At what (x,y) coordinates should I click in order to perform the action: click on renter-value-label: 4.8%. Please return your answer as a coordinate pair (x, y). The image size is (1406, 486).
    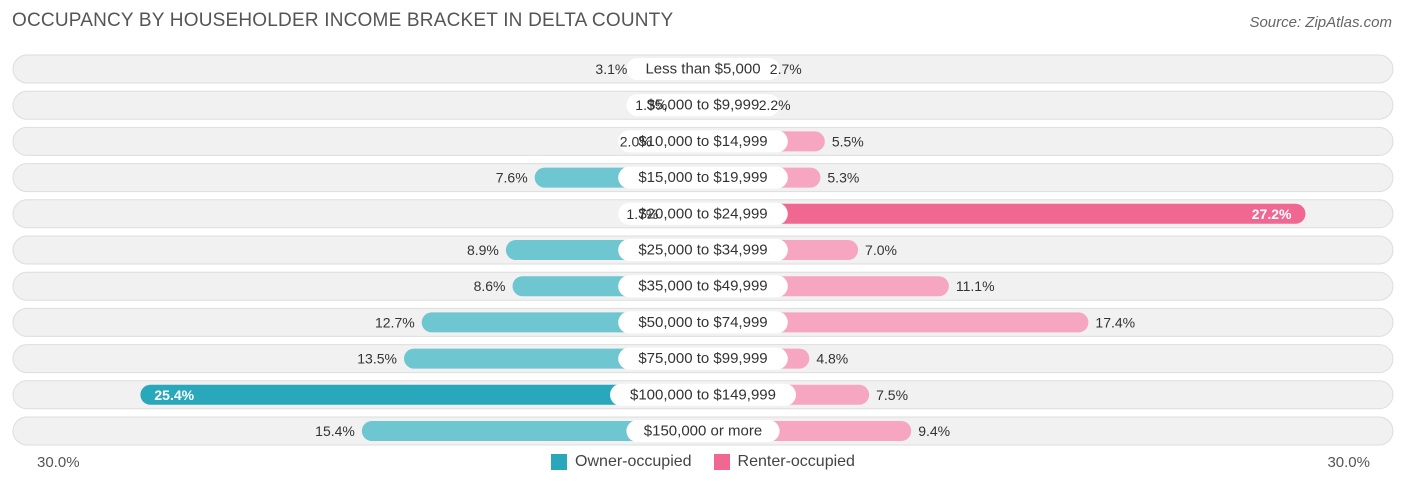
    Looking at the image, I should click on (832, 359).